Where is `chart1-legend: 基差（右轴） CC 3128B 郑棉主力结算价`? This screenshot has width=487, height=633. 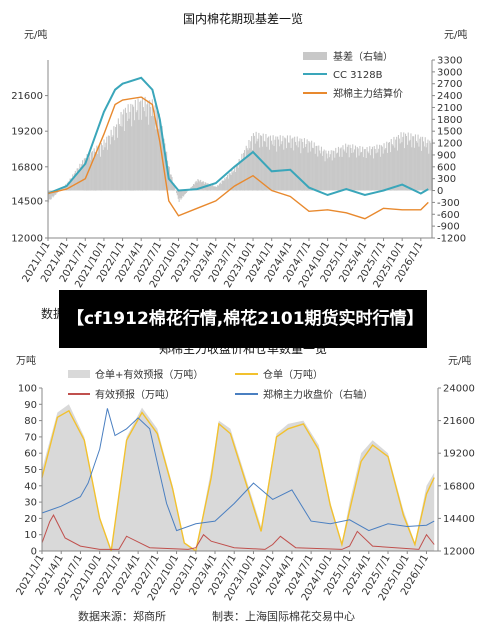
chart1-legend: 基差（右轴） CC 3128B 郑棉主力结算价 is located at coordinates (353, 75).